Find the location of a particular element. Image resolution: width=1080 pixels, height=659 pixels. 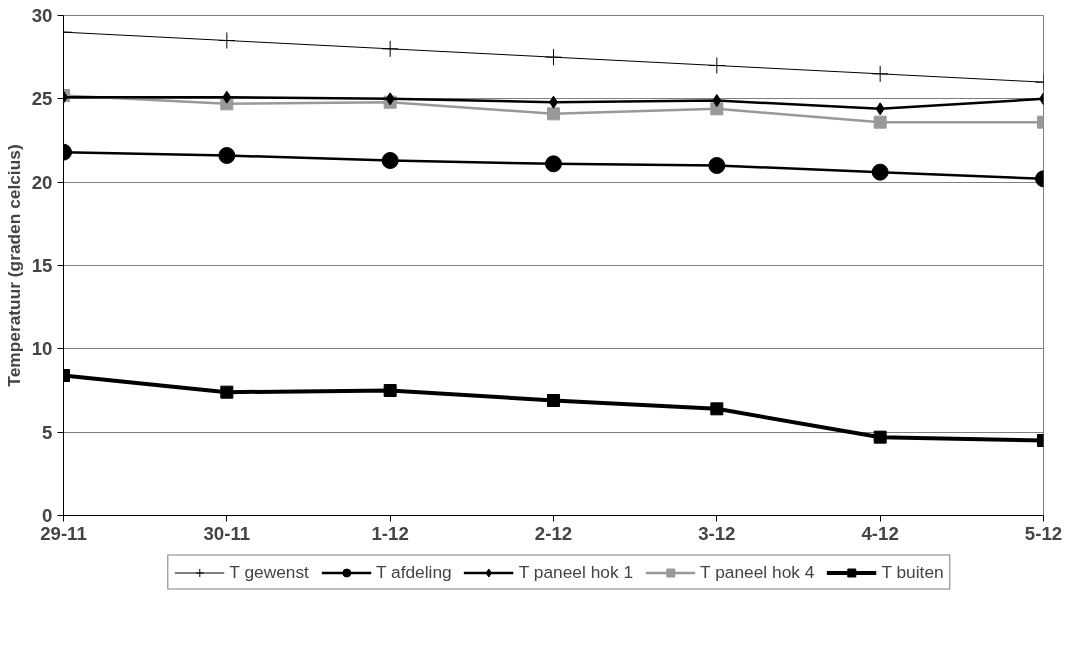

y-tick-label: 5 is located at coordinates (47, 432).